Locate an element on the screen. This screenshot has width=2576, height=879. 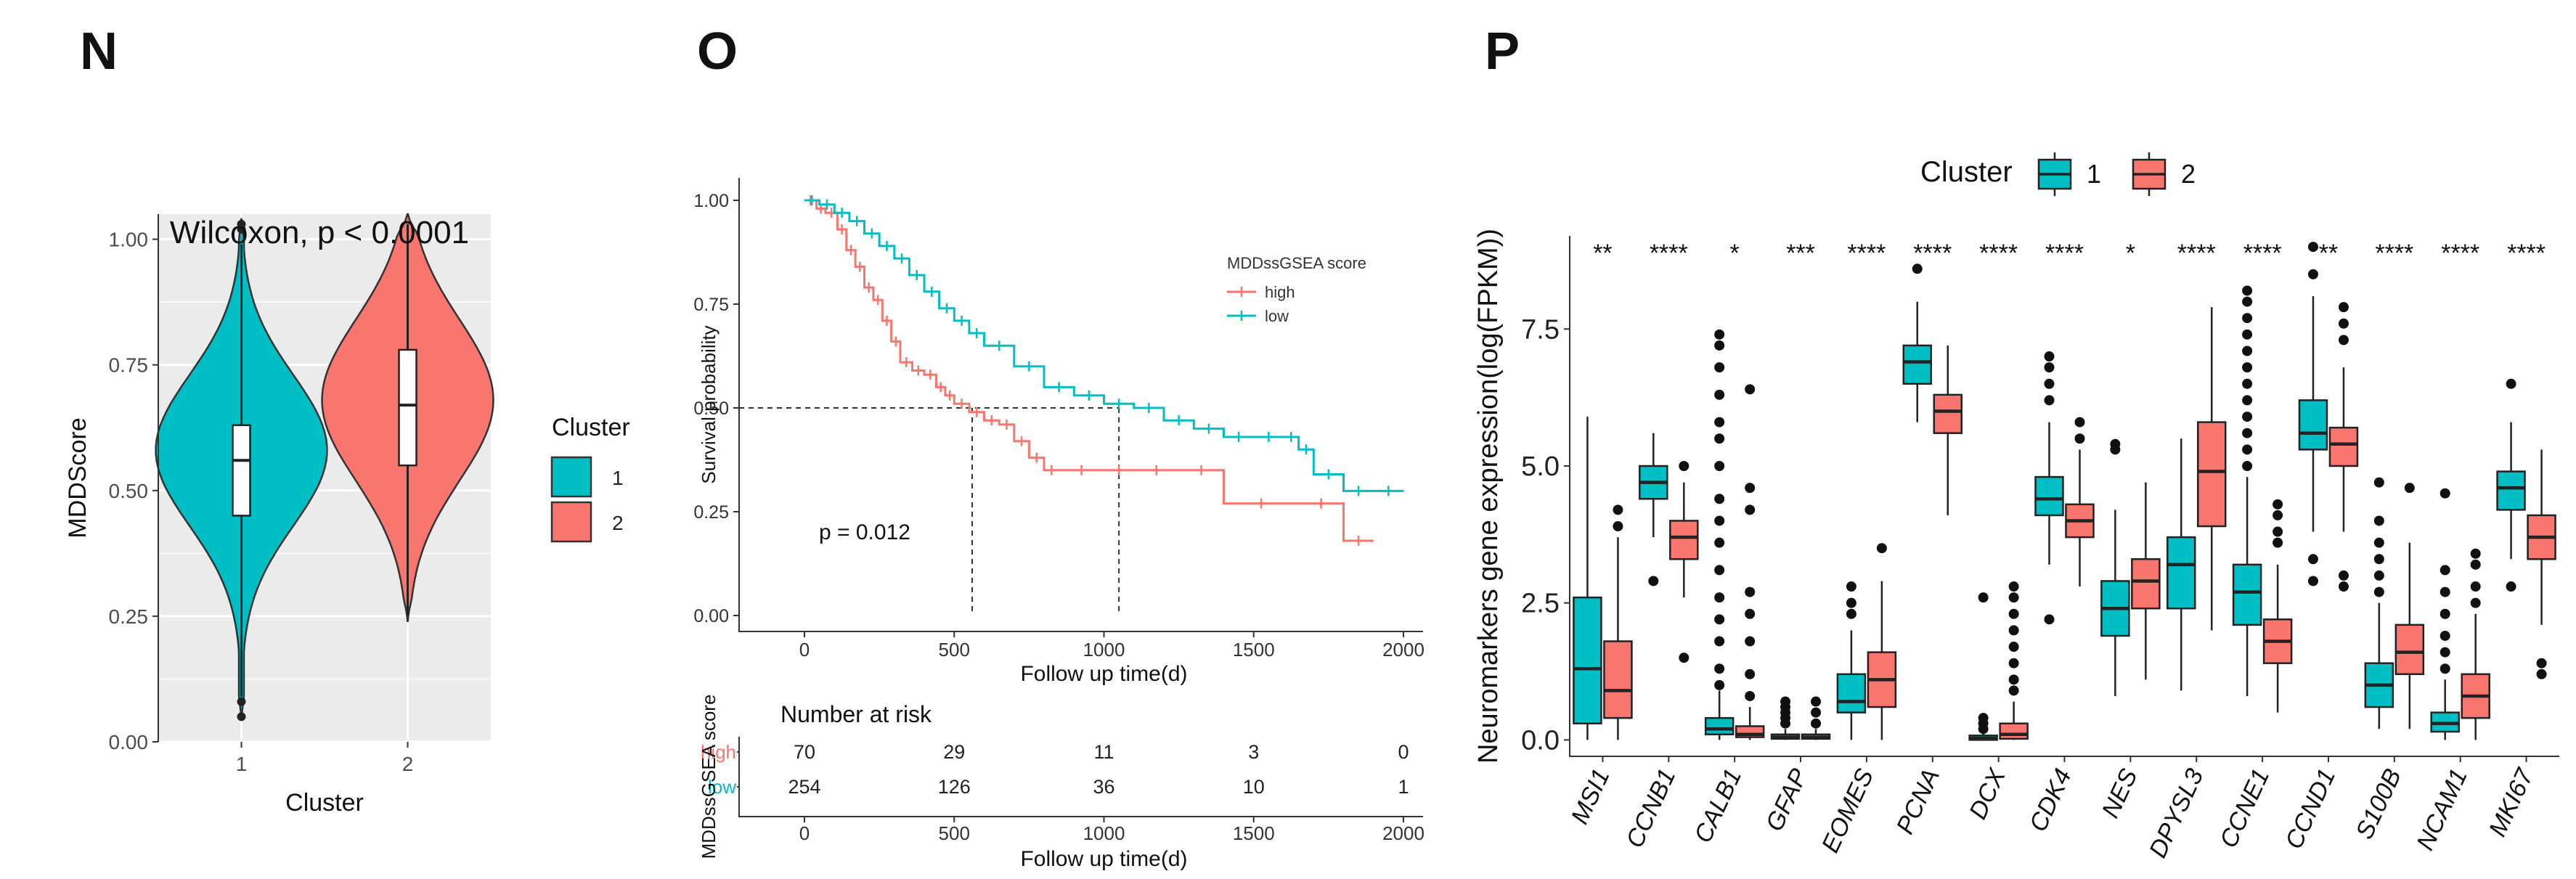
x-tick-label: GFAP is located at coordinates (1787, 799).